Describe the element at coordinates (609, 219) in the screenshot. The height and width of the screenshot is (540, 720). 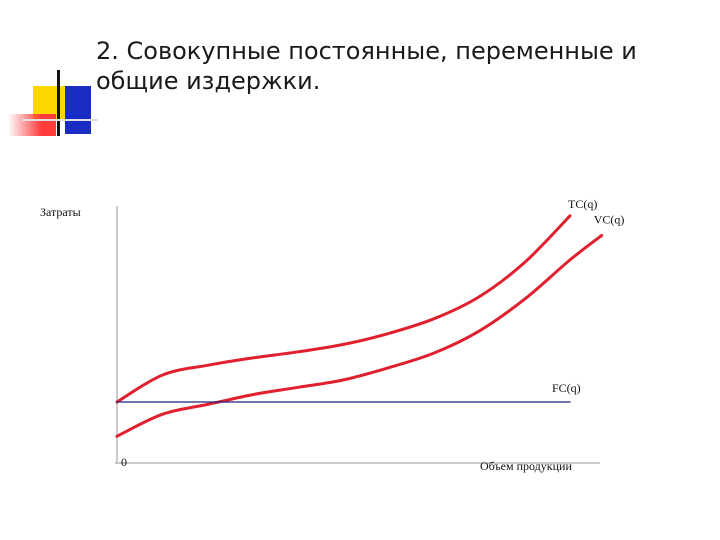
I see `series-label-vcq: VC(q)` at that location.